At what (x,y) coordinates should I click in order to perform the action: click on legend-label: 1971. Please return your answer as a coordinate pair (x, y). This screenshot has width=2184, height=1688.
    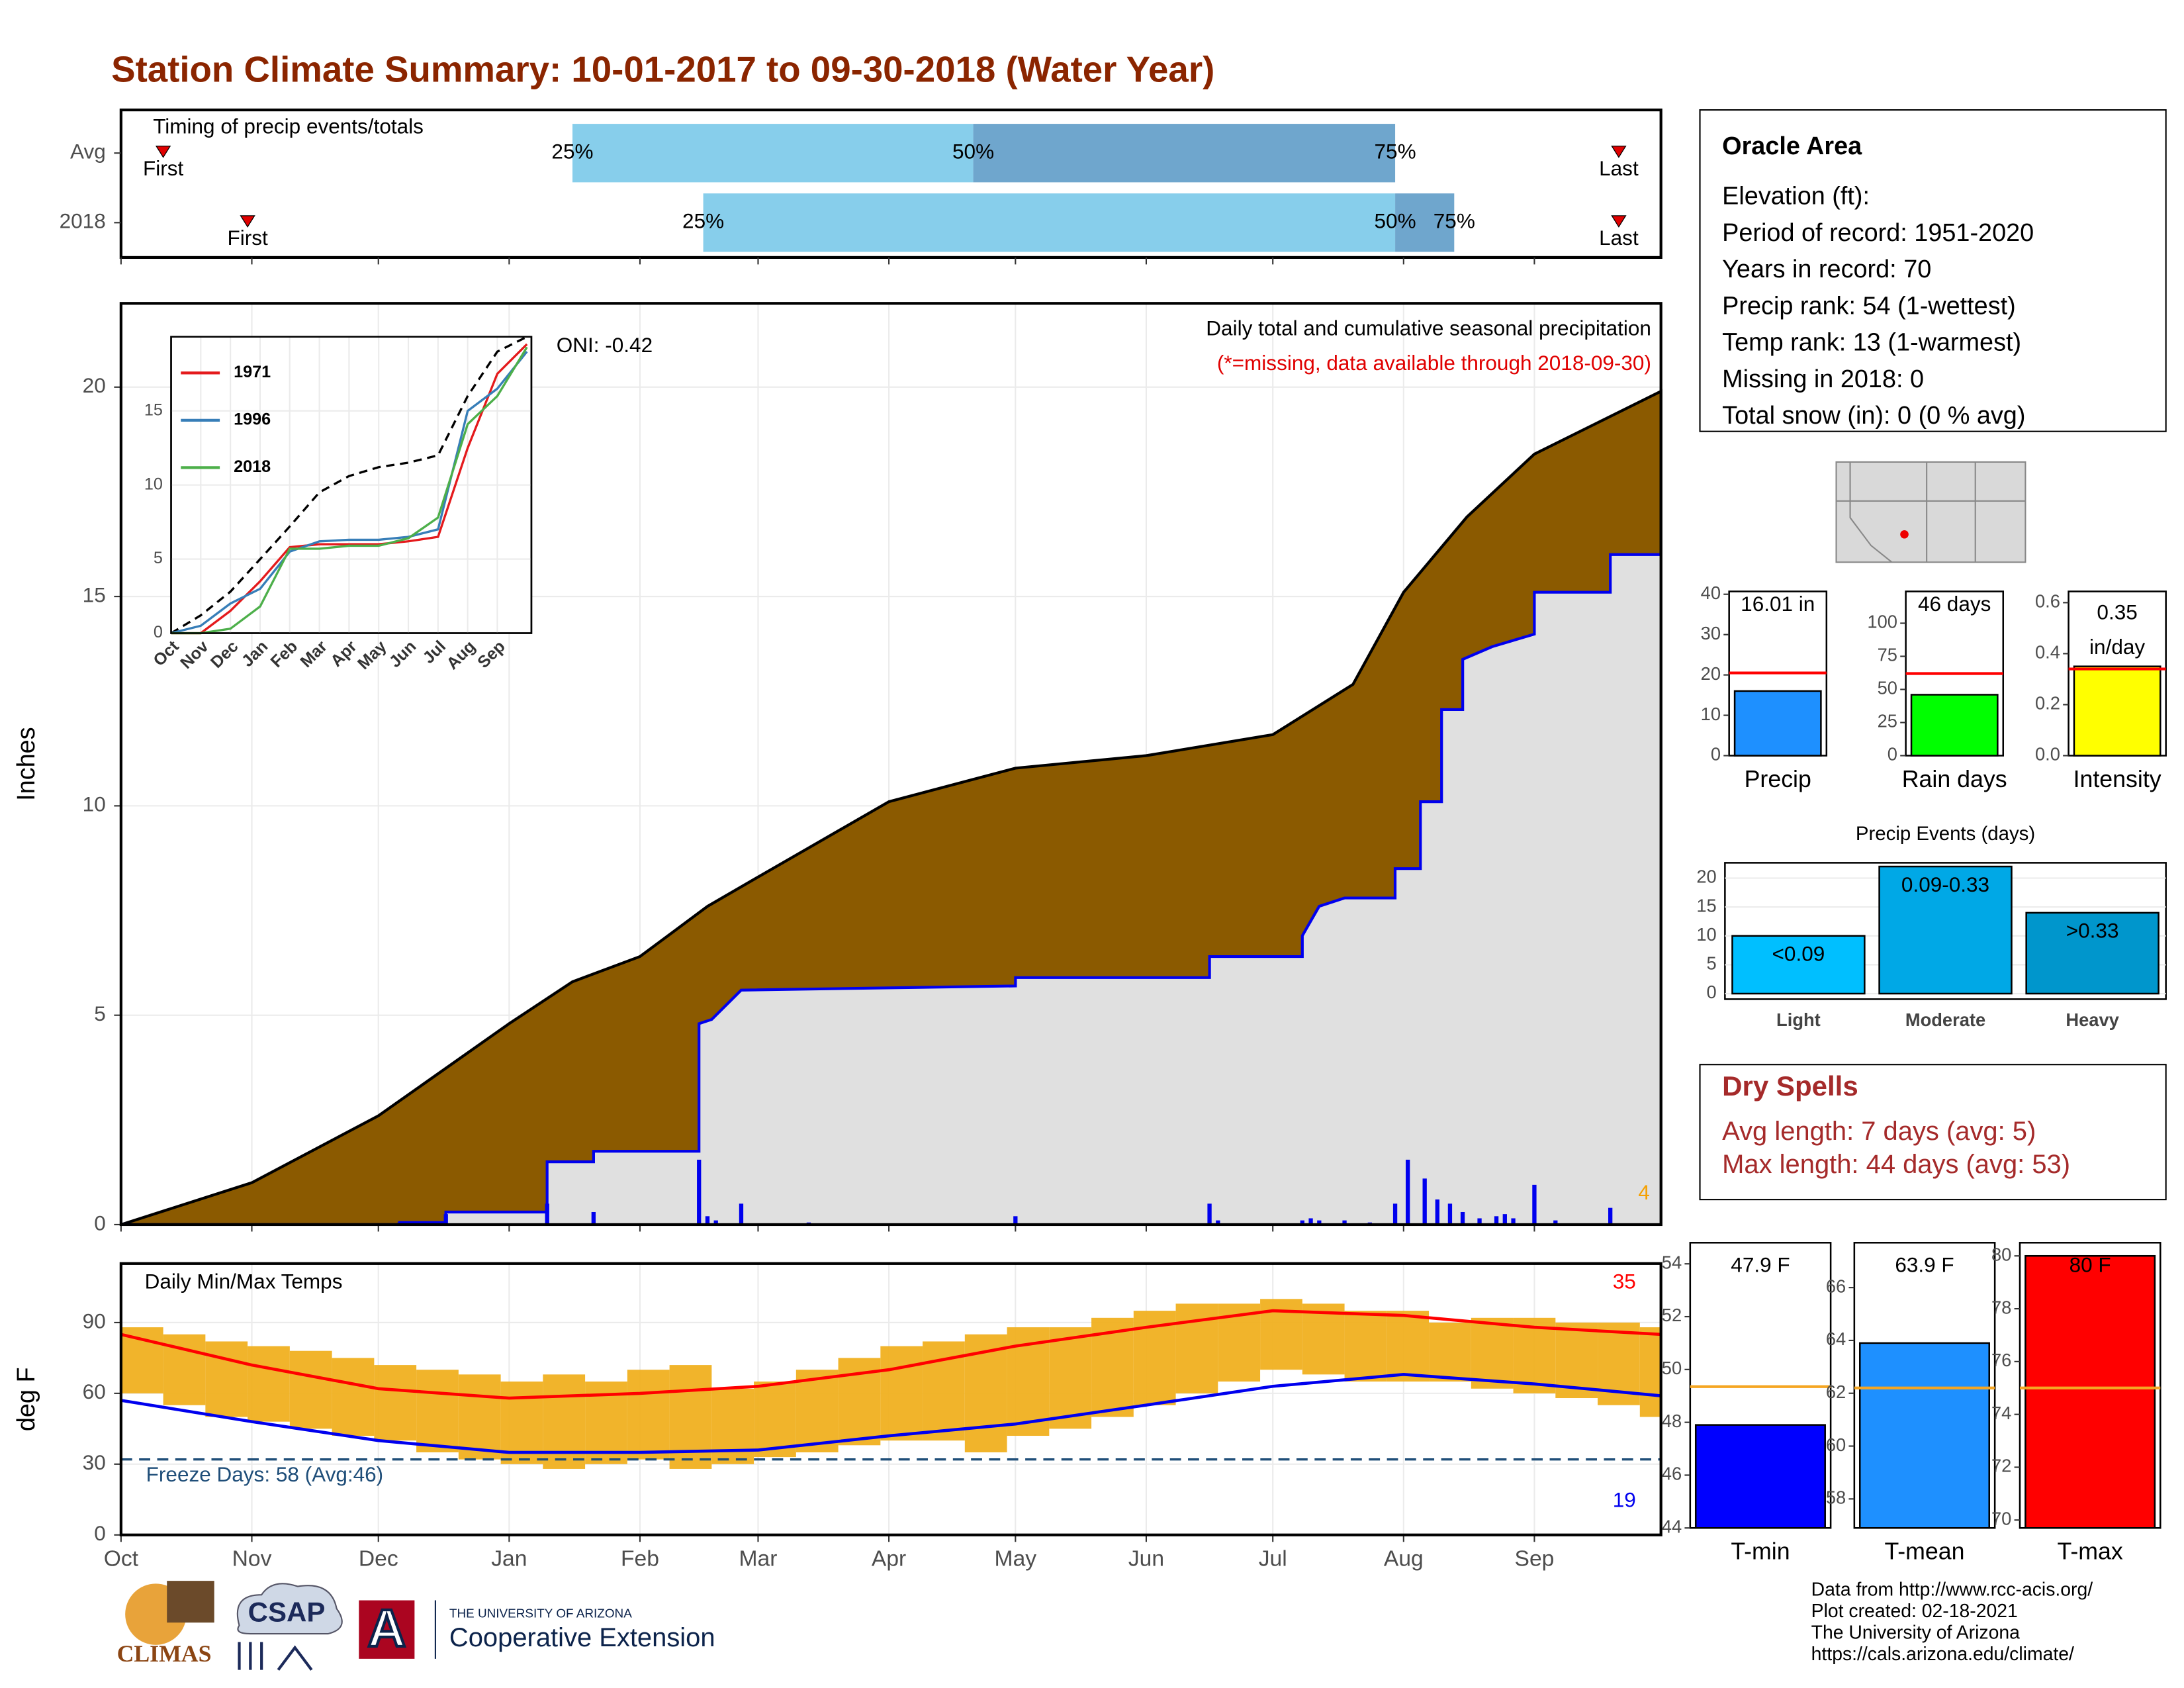
    Looking at the image, I should click on (252, 372).